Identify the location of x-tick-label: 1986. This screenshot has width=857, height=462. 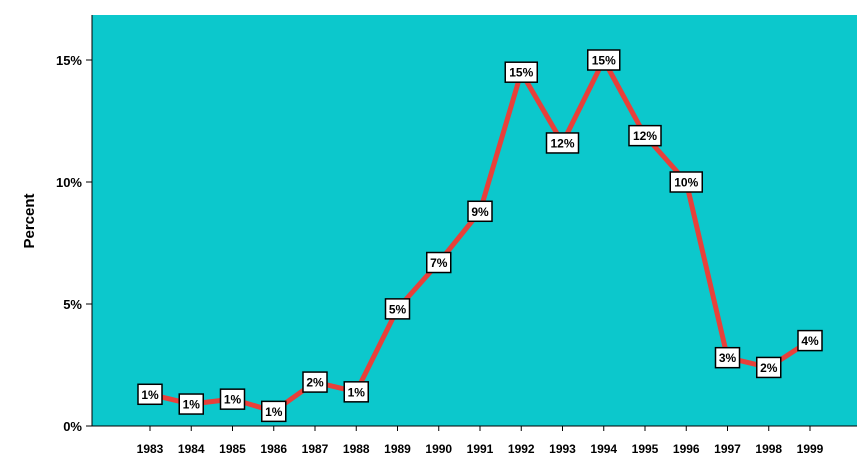
(273, 449).